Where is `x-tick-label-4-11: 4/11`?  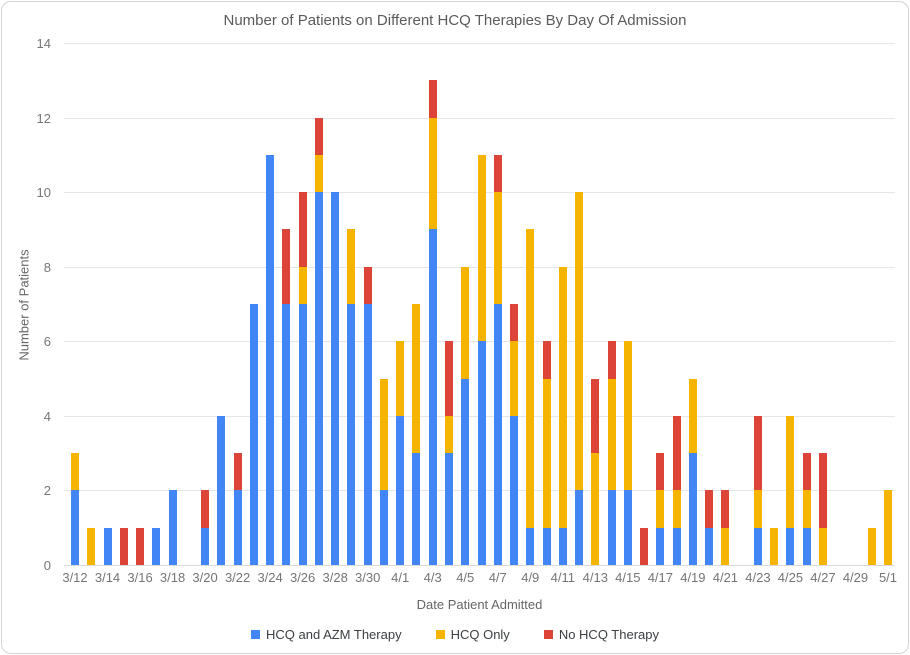
x-tick-label-4-11: 4/11 is located at coordinates (562, 577).